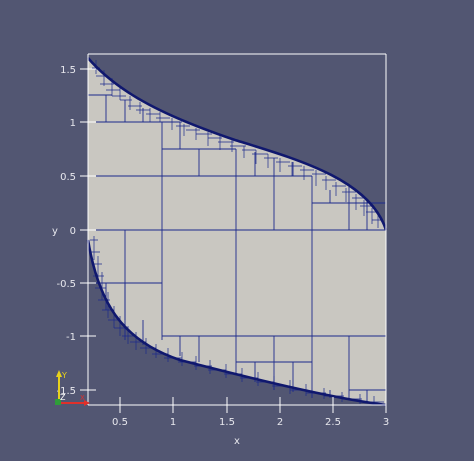  I want to click on y-tick-label: -0.5, so click(66, 284).